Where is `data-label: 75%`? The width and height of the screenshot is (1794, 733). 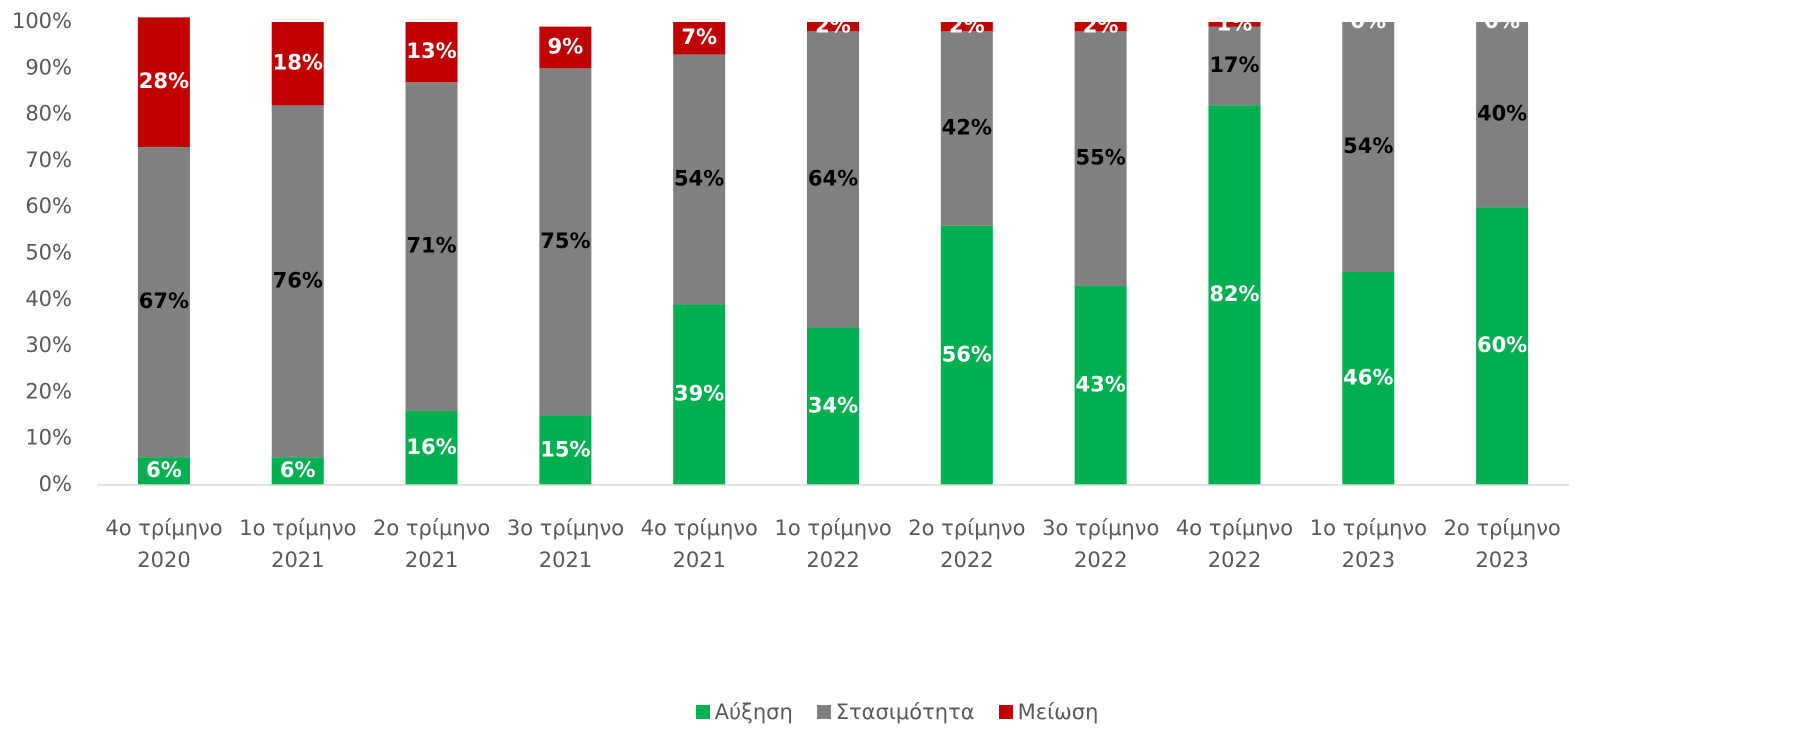 data-label: 75% is located at coordinates (565, 241).